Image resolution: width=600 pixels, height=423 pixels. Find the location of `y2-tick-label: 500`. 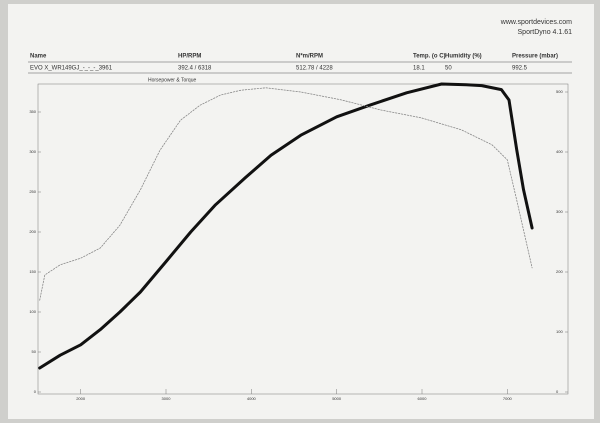

y2-tick-label: 500 is located at coordinates (559, 91).